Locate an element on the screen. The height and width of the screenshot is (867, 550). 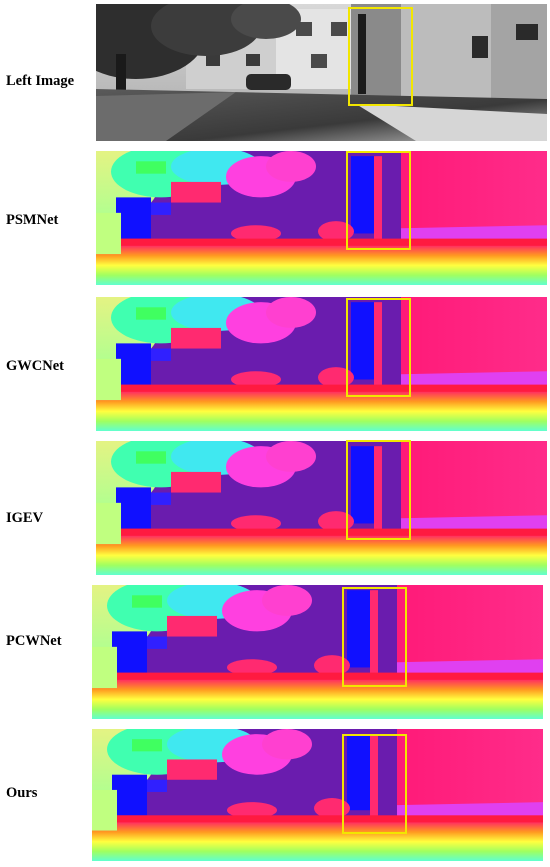
row-label-psmnet: PSMNet is located at coordinates (32, 220).